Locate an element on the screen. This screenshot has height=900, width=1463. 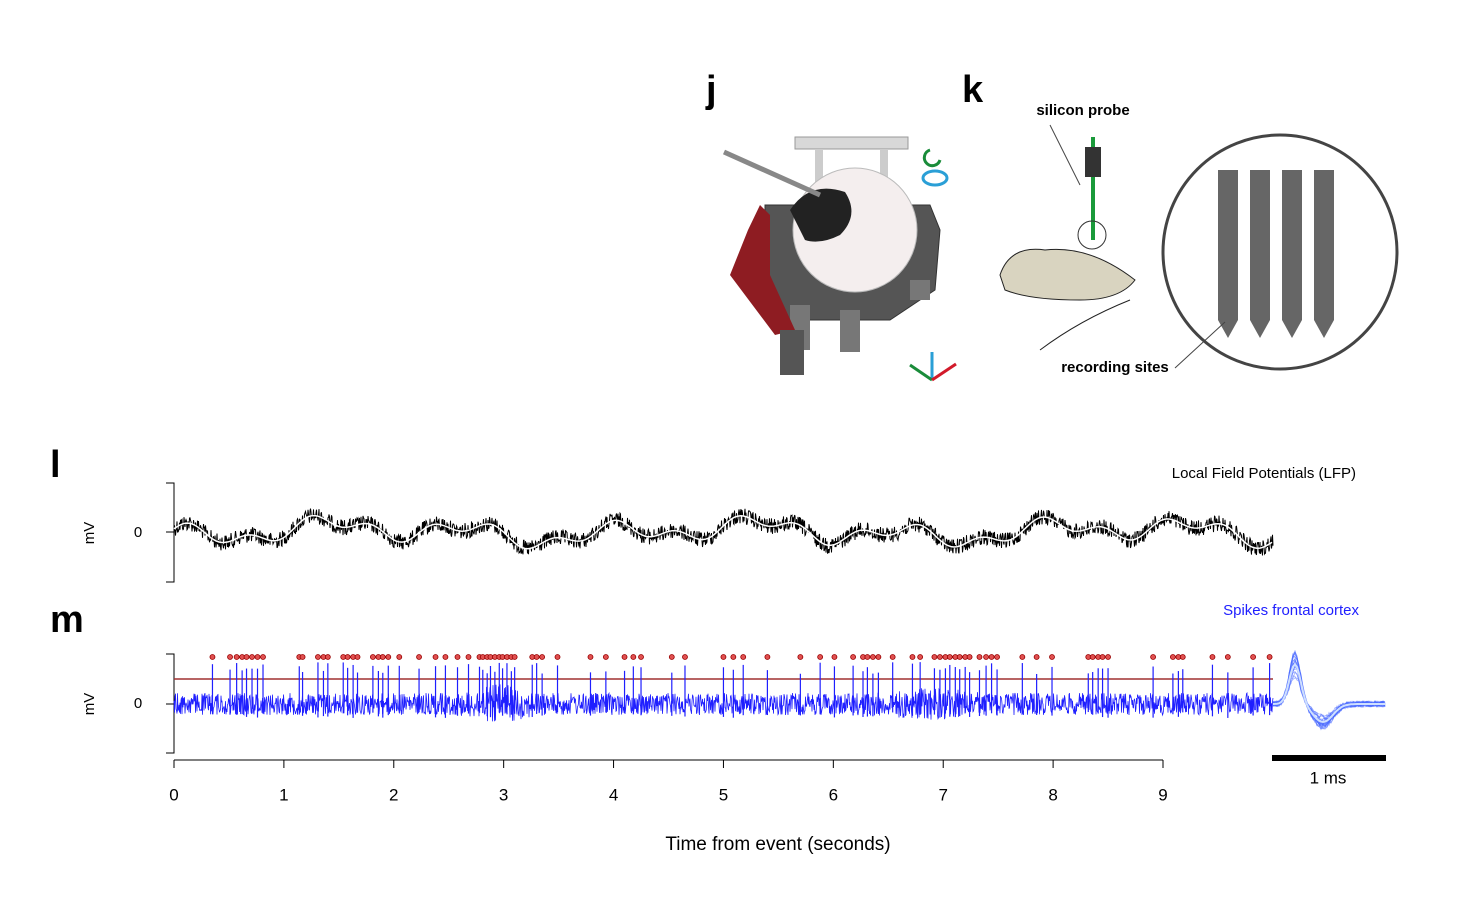
trace-title: Local Field Potentials (LFP) is located at coordinates (1264, 473).